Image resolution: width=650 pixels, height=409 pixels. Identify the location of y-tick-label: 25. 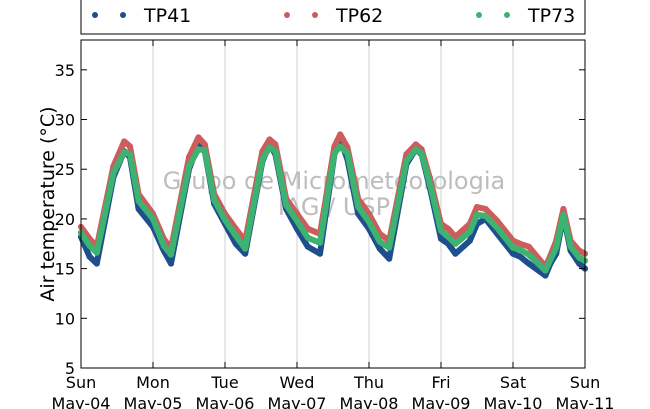
(65, 169).